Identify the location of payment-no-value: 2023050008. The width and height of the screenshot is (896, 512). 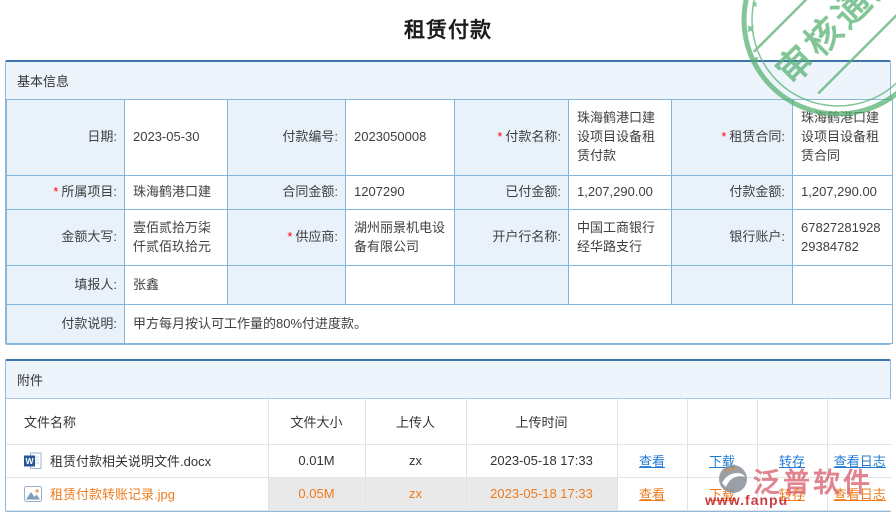
(400, 137).